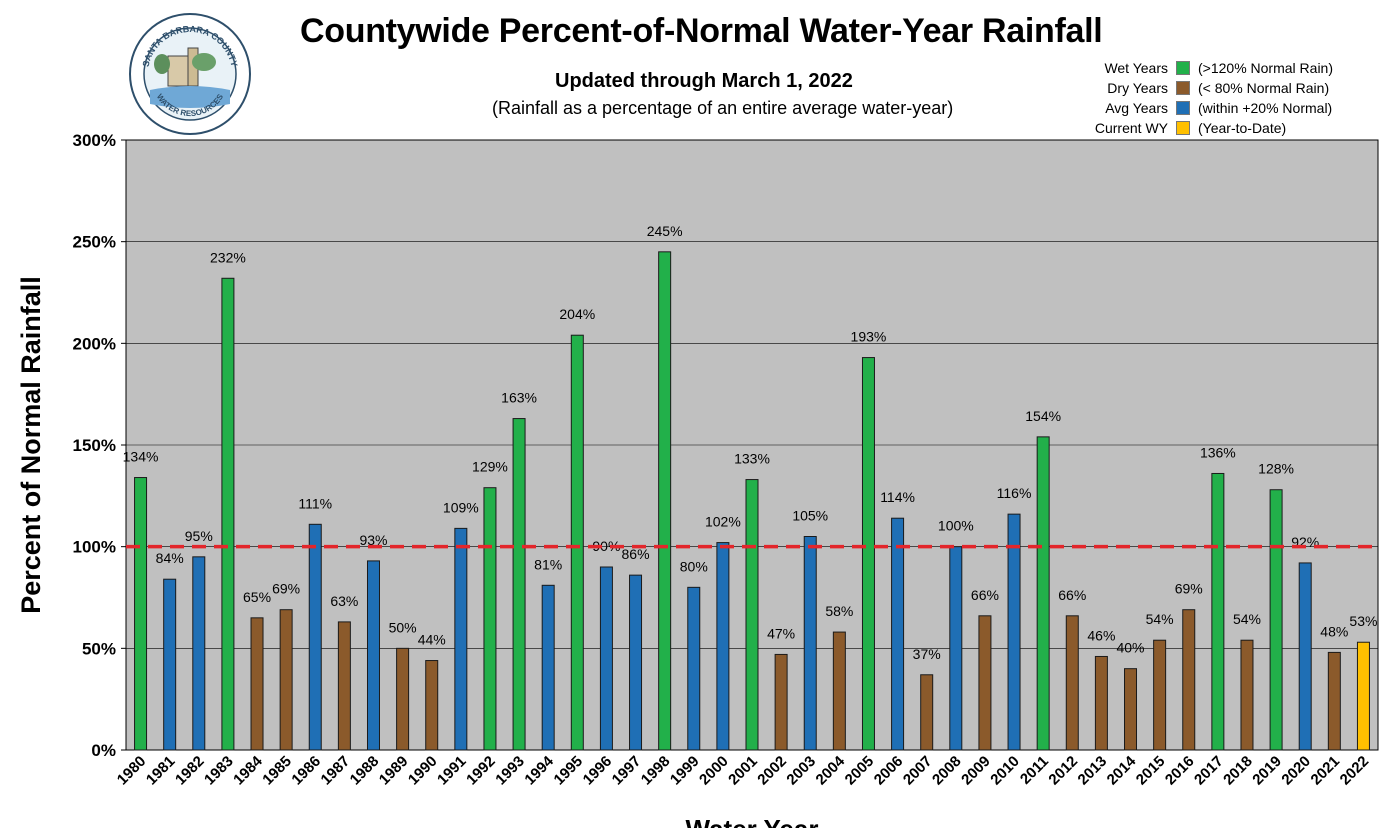  I want to click on x-tick-label: 2006, so click(889, 771).